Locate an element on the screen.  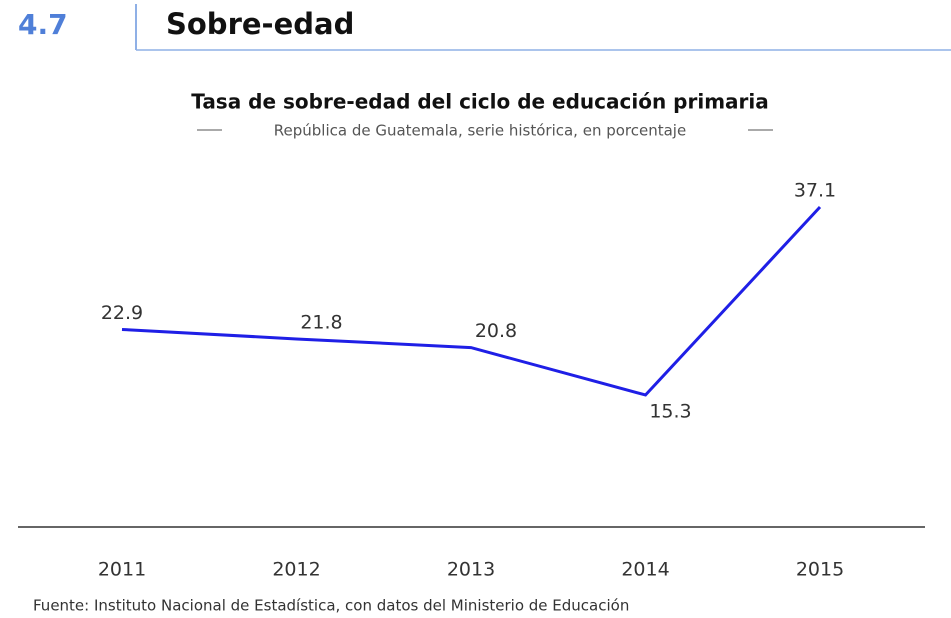
section-number: 4.7 is located at coordinates (43, 24).